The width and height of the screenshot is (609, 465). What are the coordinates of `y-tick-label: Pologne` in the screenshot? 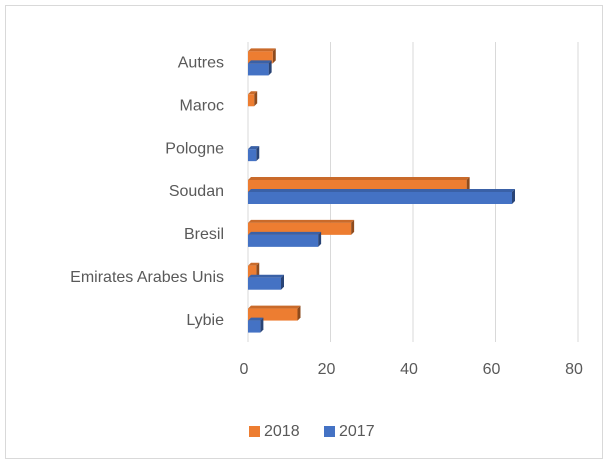 It's located at (194, 148).